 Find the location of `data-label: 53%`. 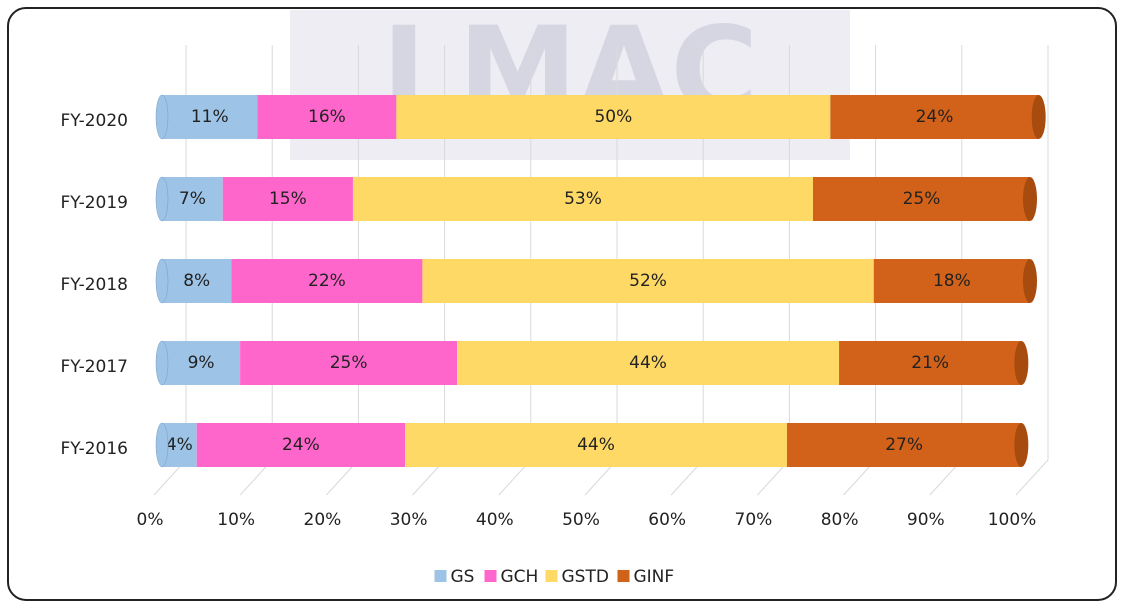

data-label: 53% is located at coordinates (583, 199).